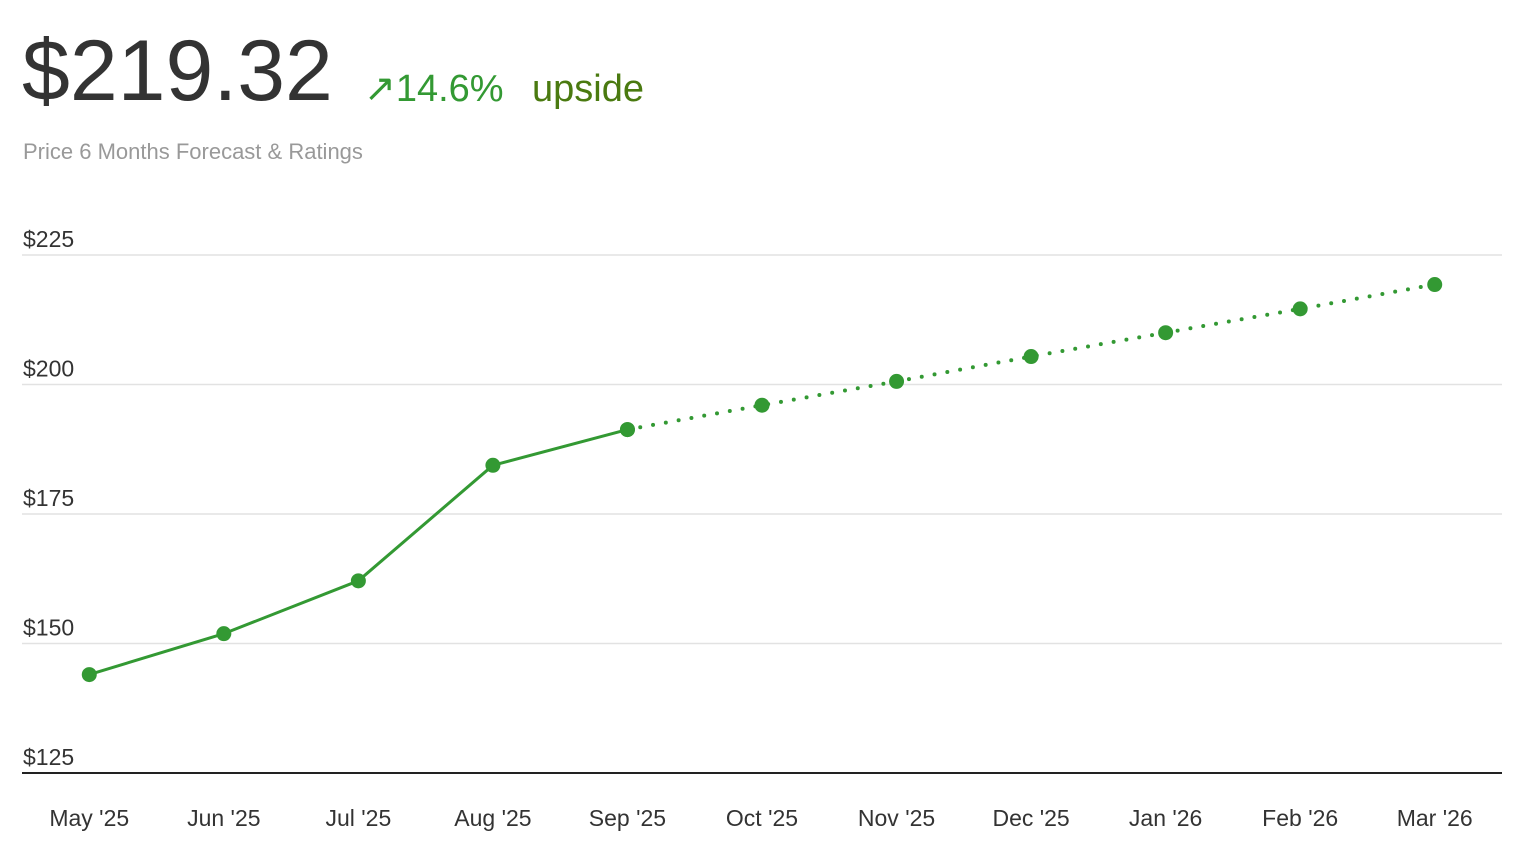 The height and width of the screenshot is (861, 1538). Describe the element at coordinates (358, 818) in the screenshot. I see `x-tick-label: Jul '25` at that location.